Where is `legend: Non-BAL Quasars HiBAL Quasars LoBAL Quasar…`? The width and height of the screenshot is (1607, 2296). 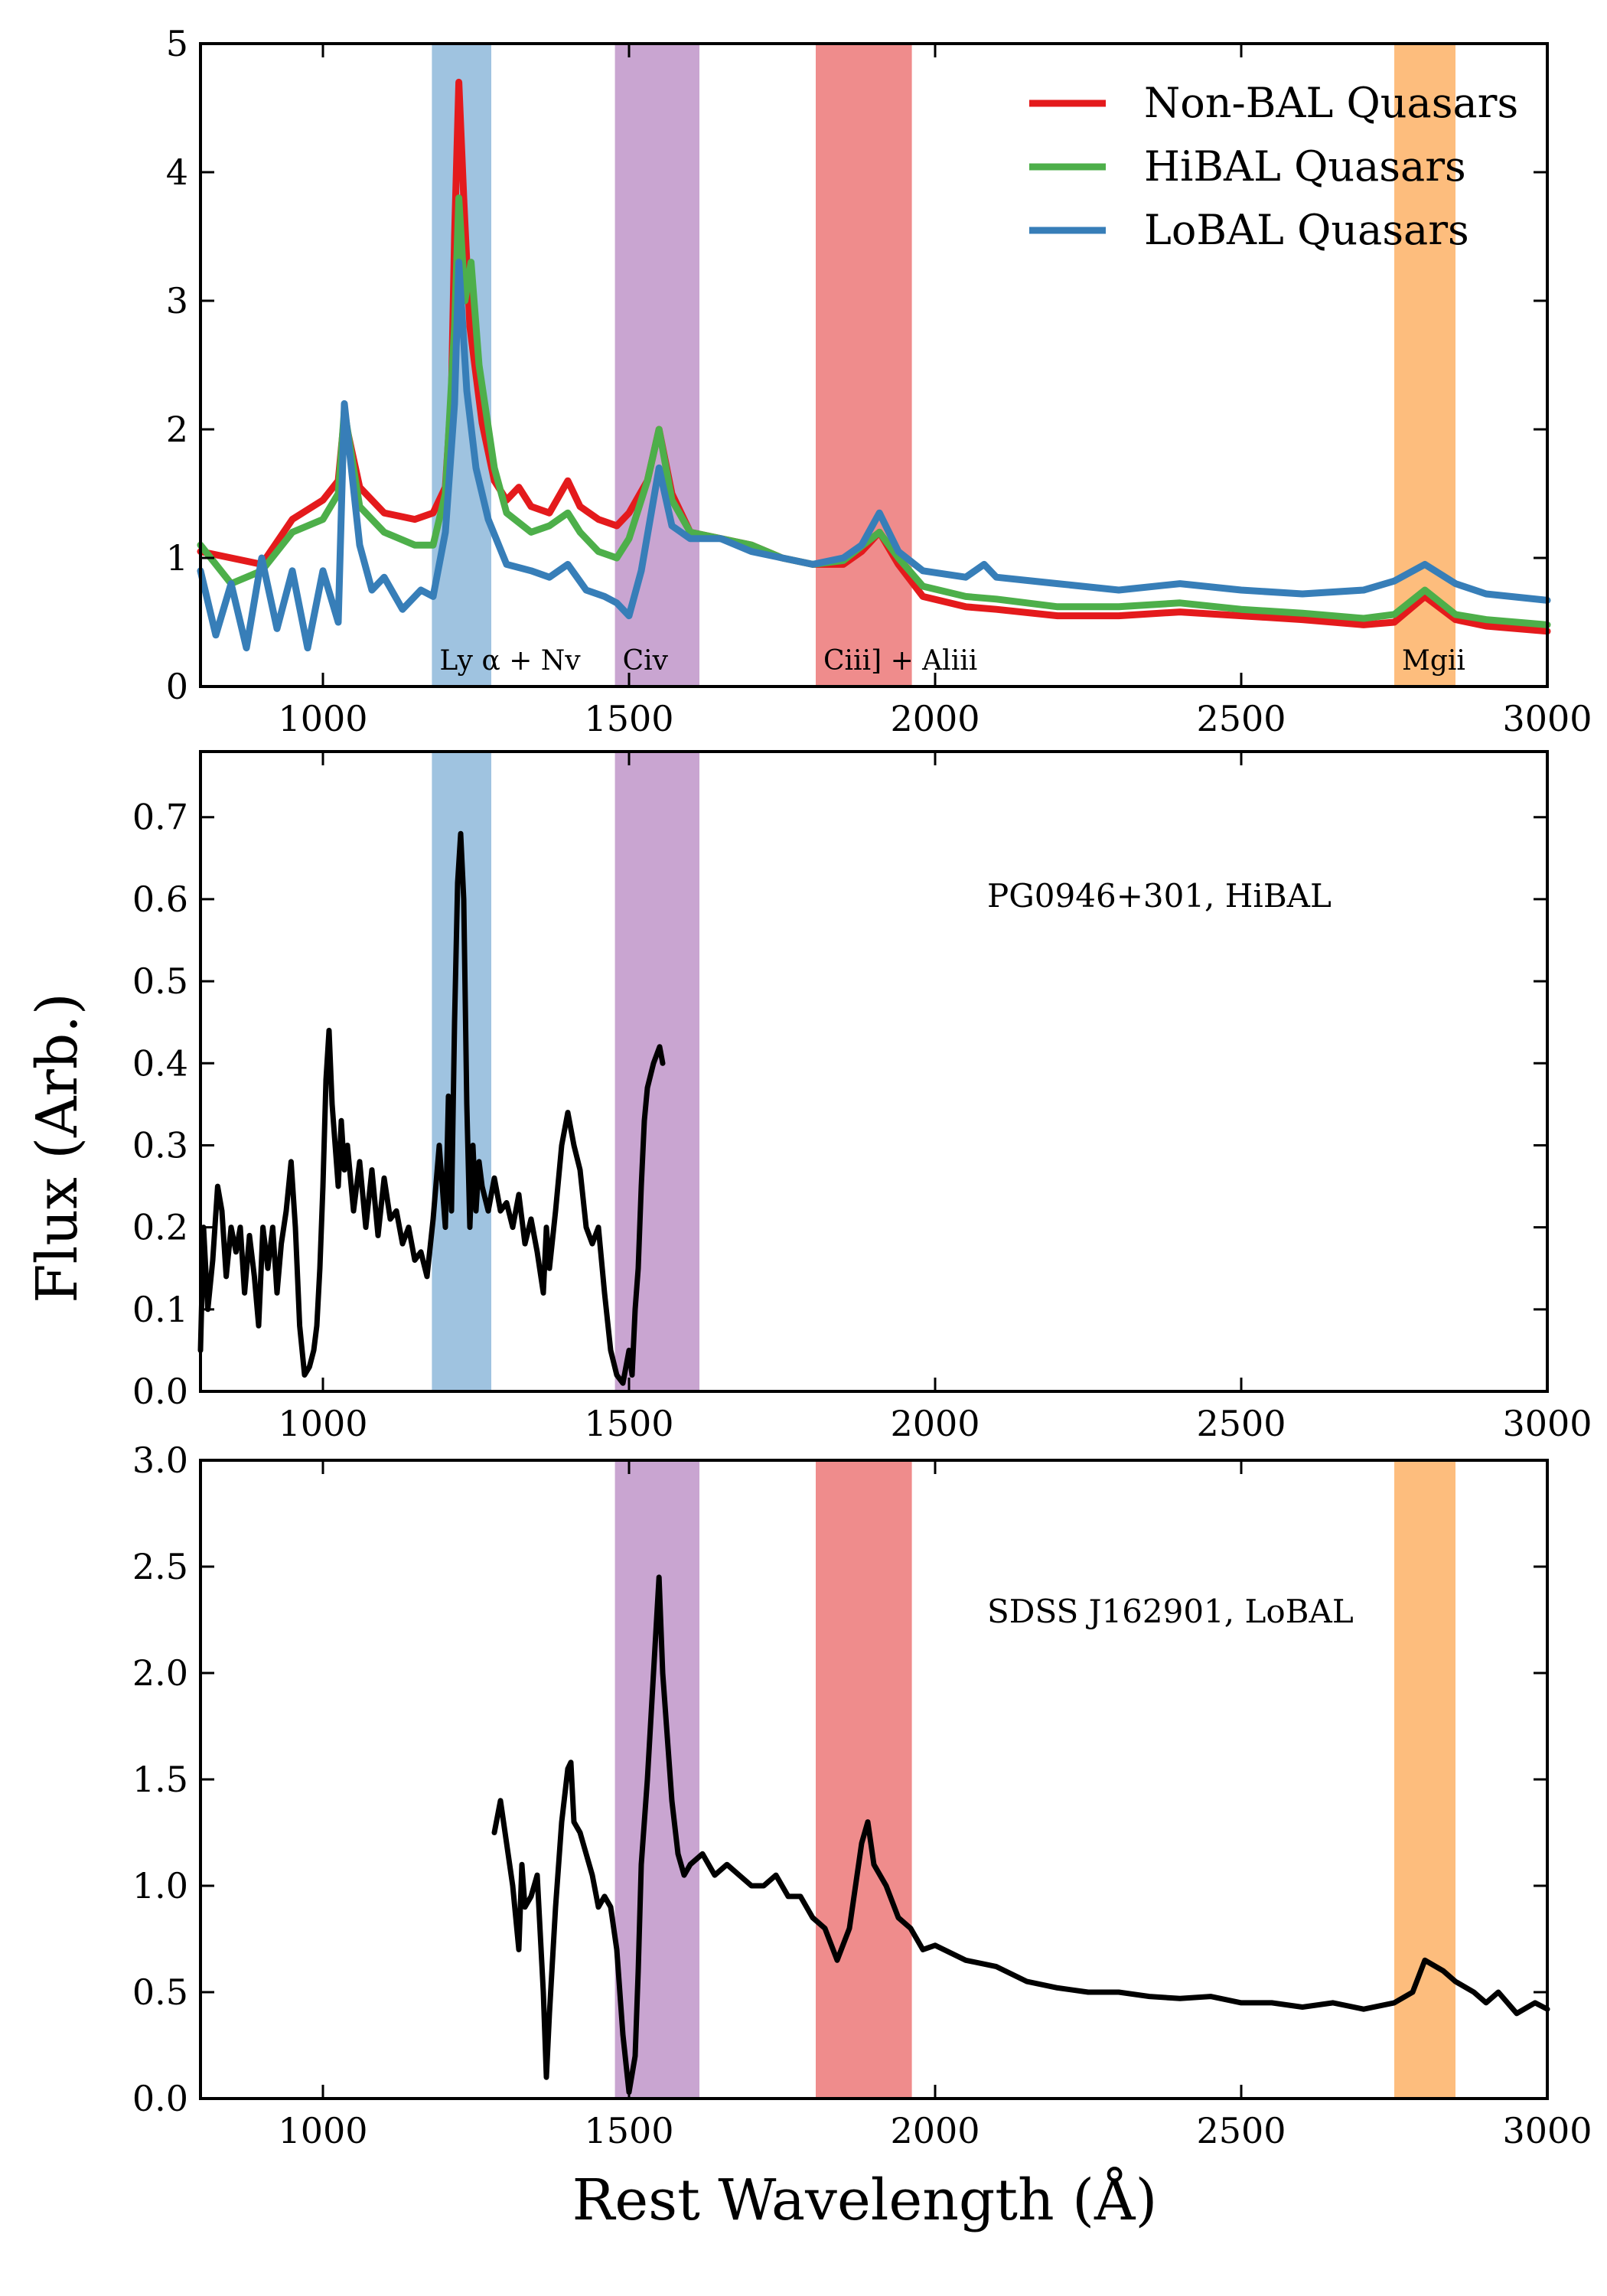 legend: Non-BAL Quasars HiBAL Quasars LoBAL Quasar… is located at coordinates (1273, 166).